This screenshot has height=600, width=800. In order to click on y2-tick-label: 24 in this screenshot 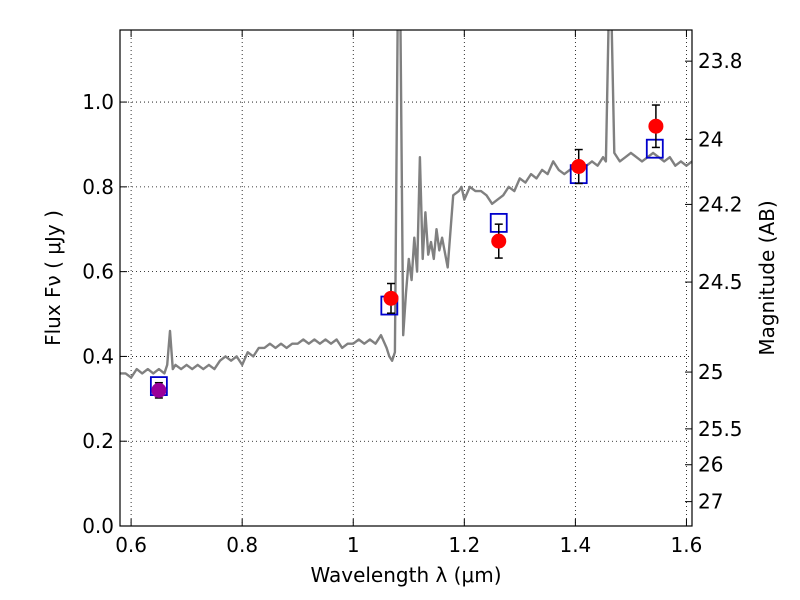, I will do `click(710, 139)`.